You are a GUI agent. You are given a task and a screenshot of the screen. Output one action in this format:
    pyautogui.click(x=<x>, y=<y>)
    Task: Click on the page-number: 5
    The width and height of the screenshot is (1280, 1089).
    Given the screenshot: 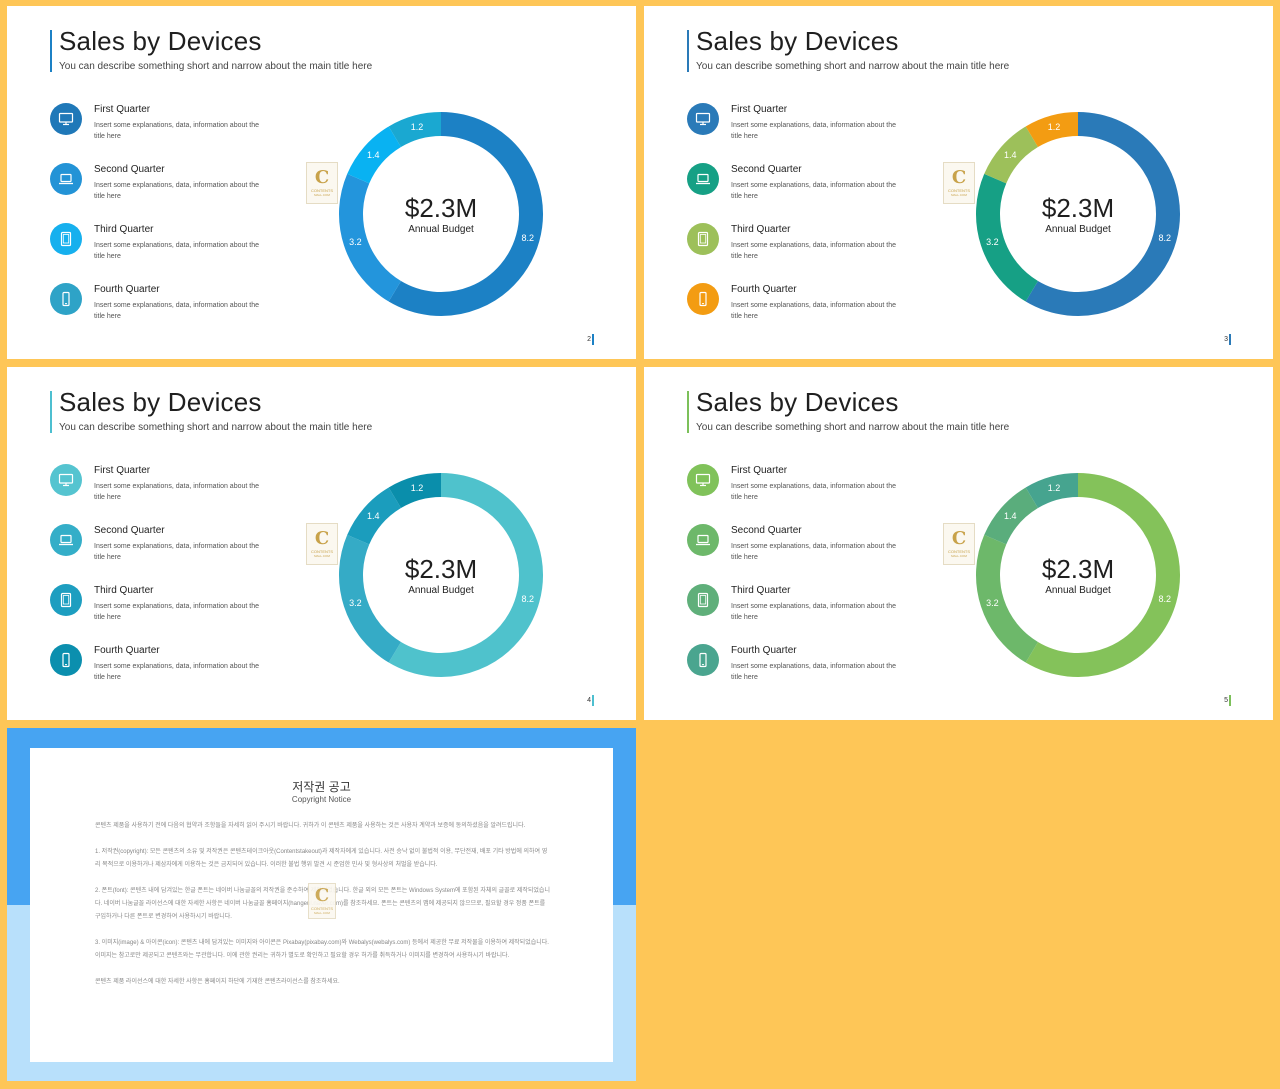 What is the action you would take?
    pyautogui.click(x=1226, y=700)
    